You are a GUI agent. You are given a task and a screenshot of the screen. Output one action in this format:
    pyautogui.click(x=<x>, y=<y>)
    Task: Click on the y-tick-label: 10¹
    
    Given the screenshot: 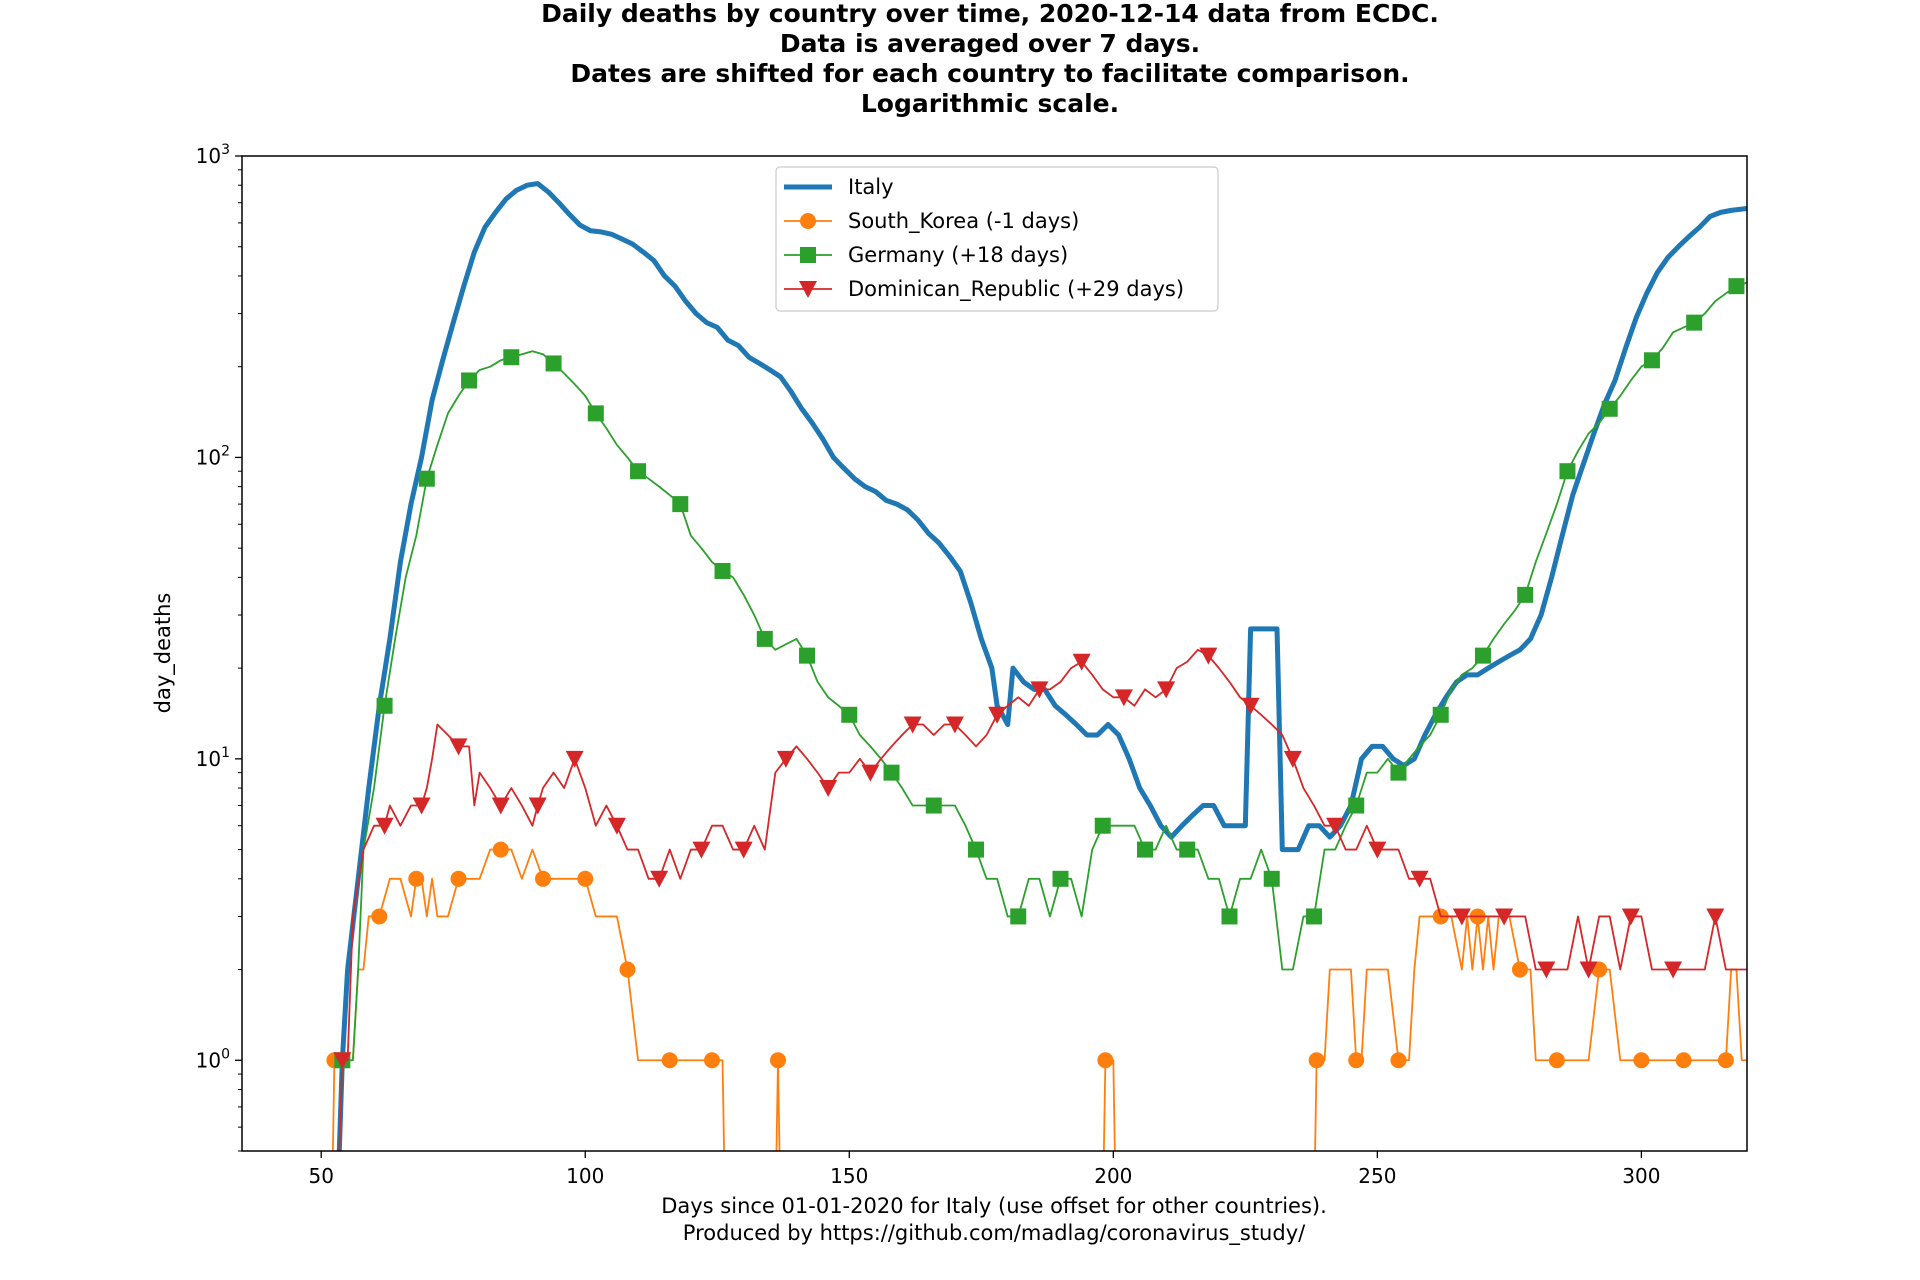 What is the action you would take?
    pyautogui.click(x=213, y=758)
    